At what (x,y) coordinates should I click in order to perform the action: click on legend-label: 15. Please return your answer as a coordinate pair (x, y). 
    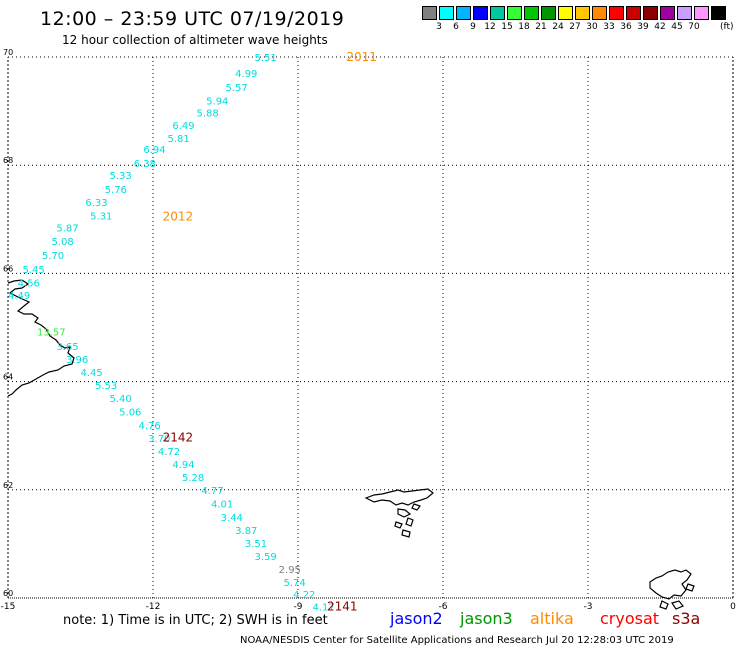
    Looking at the image, I should click on (507, 27).